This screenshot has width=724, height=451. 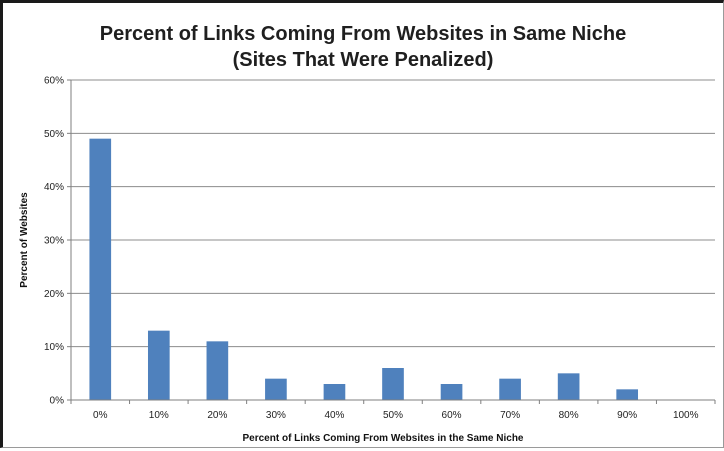 I want to click on x-tick-label: 40%, so click(x=334, y=415).